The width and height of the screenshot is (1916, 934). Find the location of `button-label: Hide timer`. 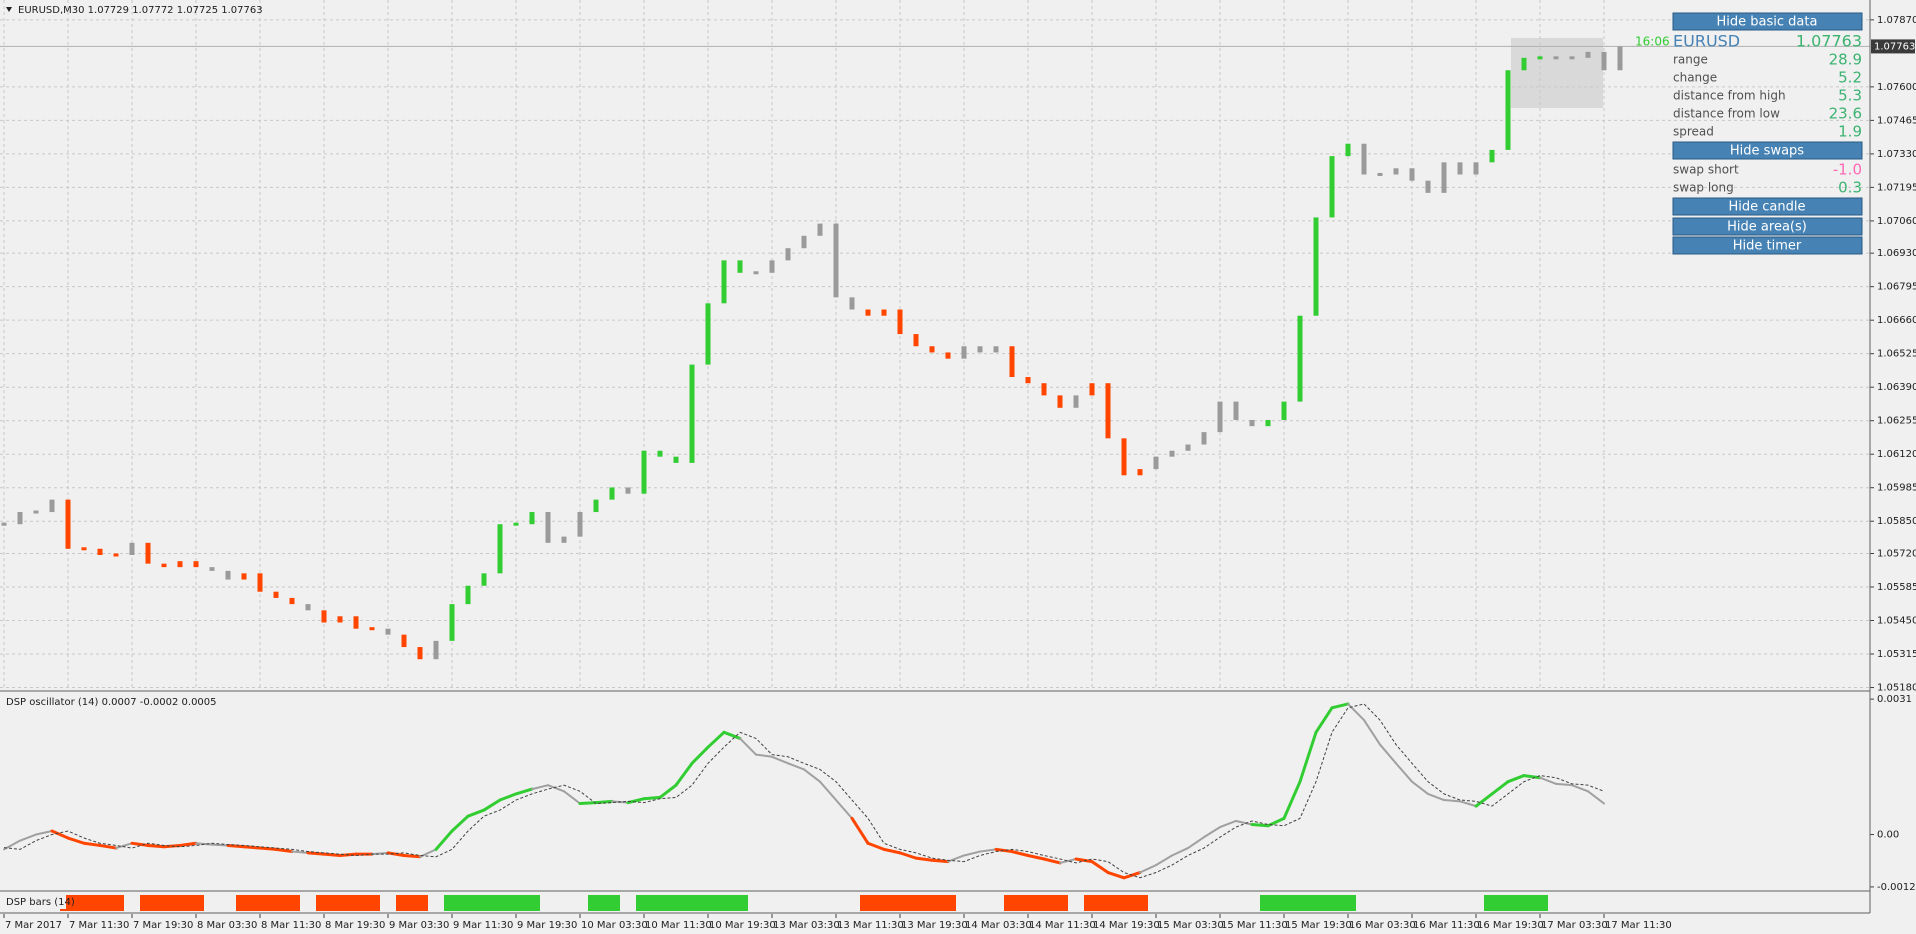

button-label: Hide timer is located at coordinates (1767, 246).